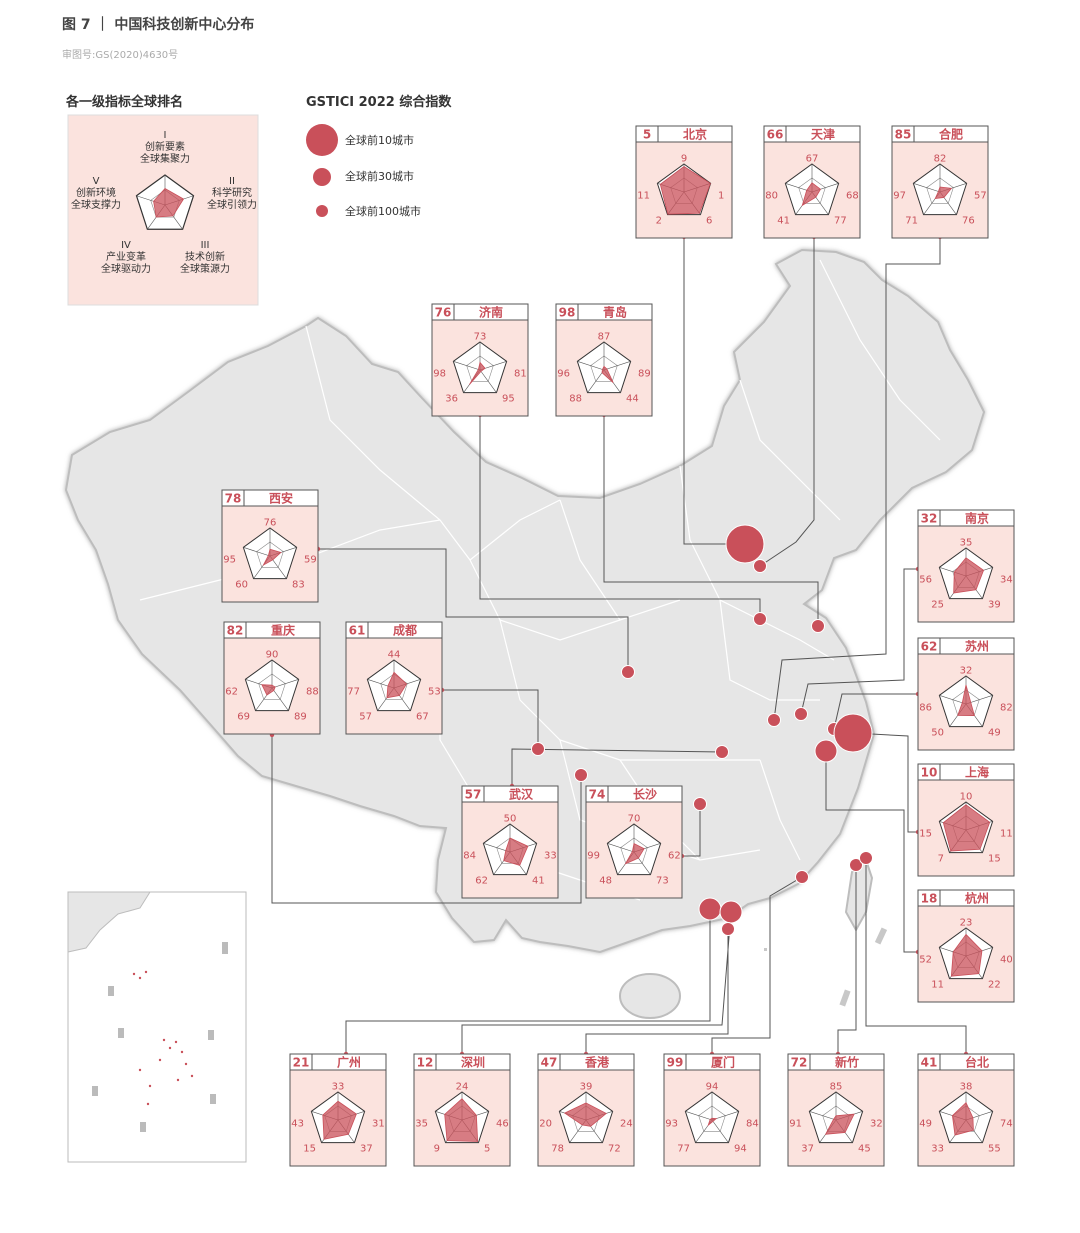  Describe the element at coordinates (487, 1149) in the screenshot. I see `radar-value: 5` at that location.